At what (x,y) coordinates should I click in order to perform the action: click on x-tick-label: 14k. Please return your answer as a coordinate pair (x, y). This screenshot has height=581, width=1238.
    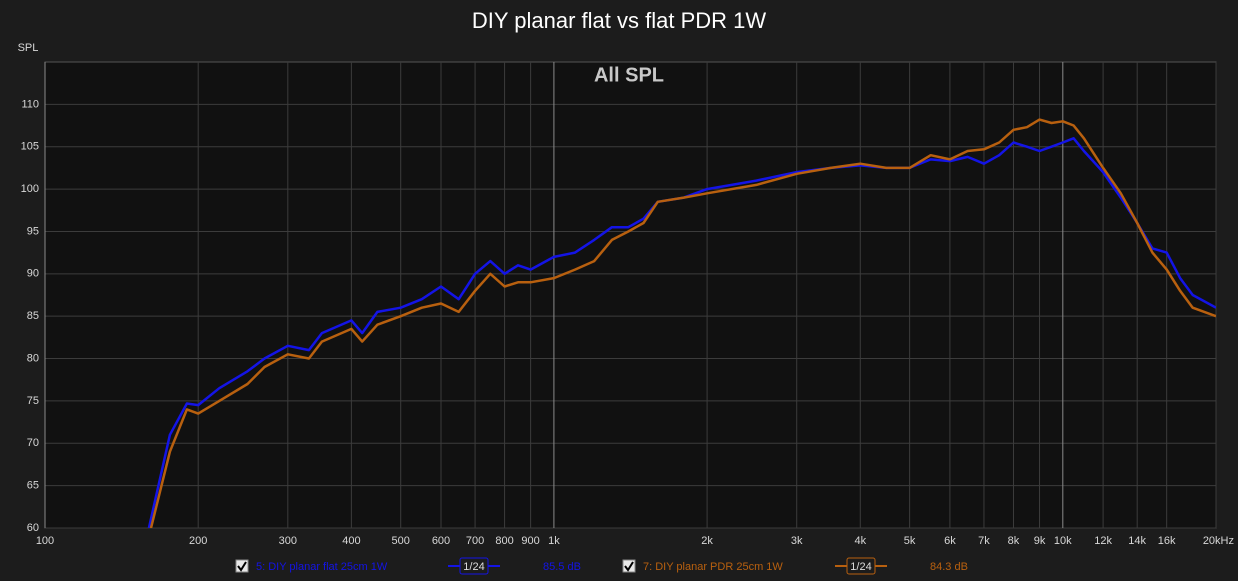
    Looking at the image, I should click on (1137, 541).